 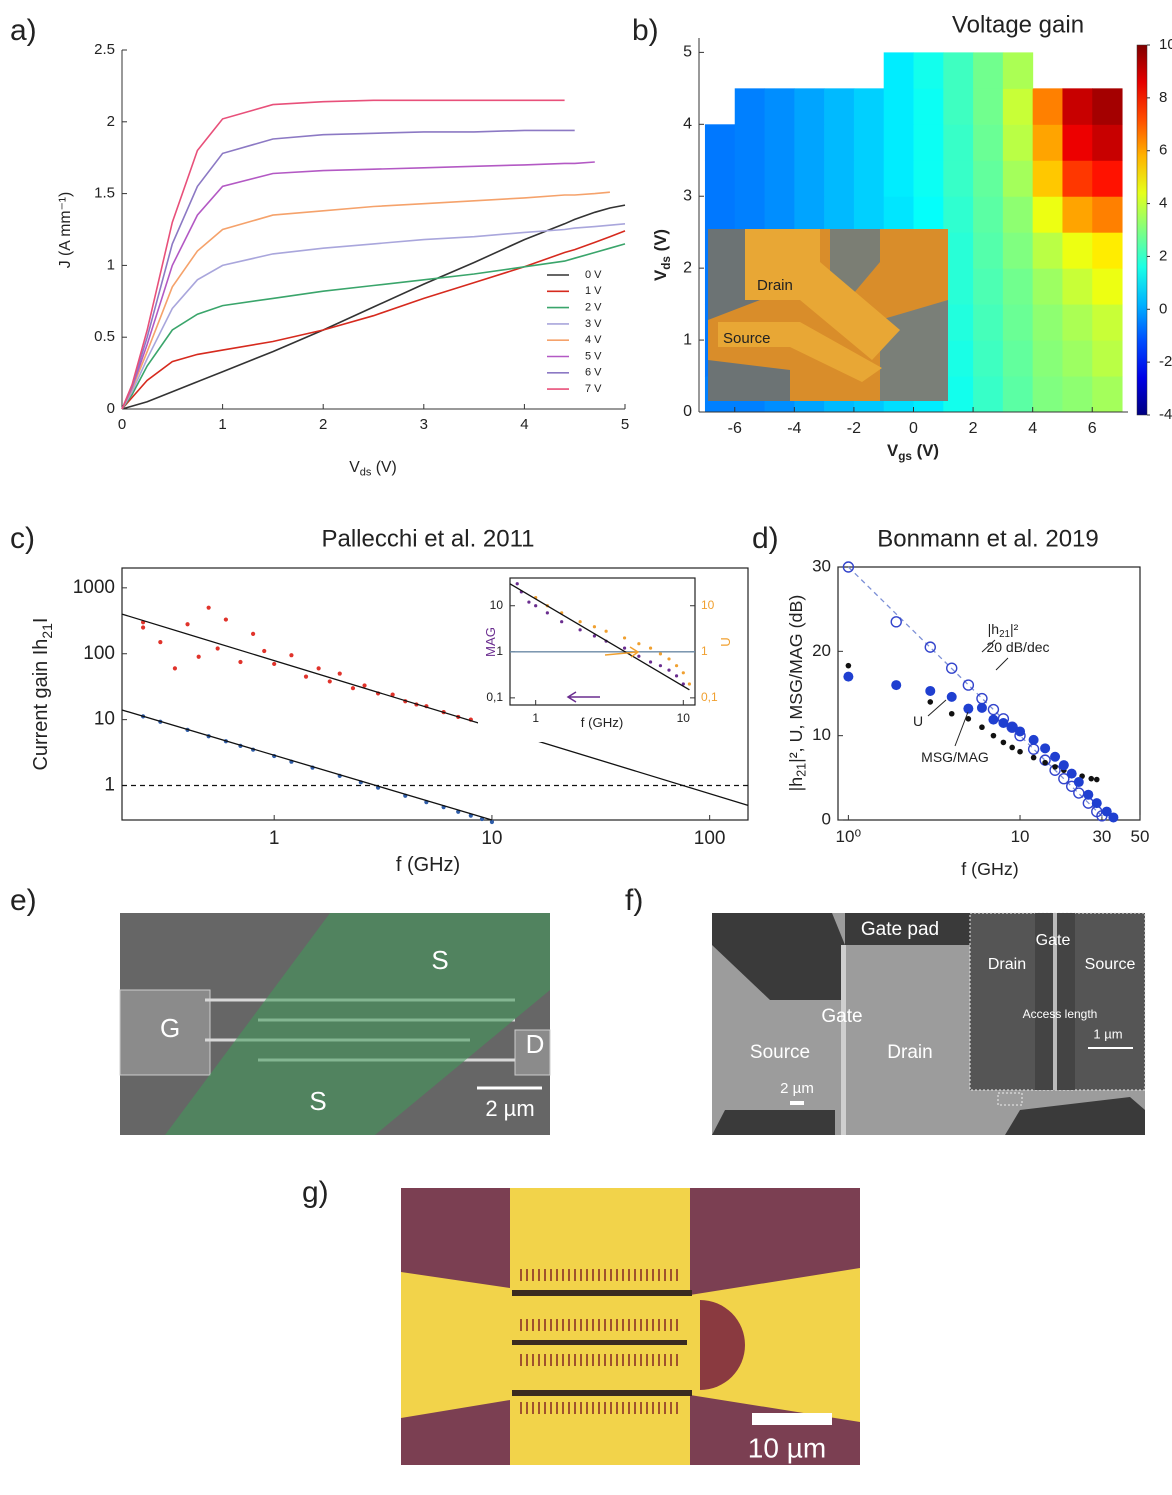 What do you see at coordinates (1014, 629) in the screenshot?
I see `label-part: |²` at bounding box center [1014, 629].